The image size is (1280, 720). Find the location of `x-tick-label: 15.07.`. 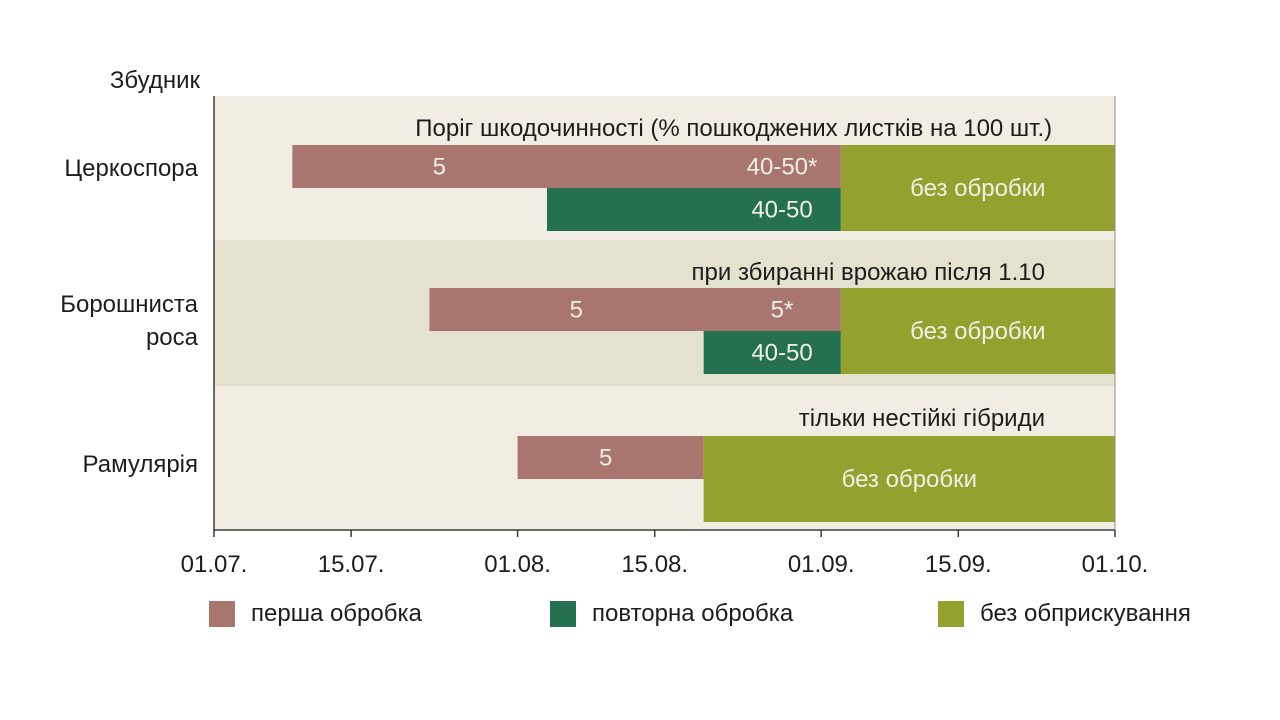

x-tick-label: 15.07. is located at coordinates (351, 564).